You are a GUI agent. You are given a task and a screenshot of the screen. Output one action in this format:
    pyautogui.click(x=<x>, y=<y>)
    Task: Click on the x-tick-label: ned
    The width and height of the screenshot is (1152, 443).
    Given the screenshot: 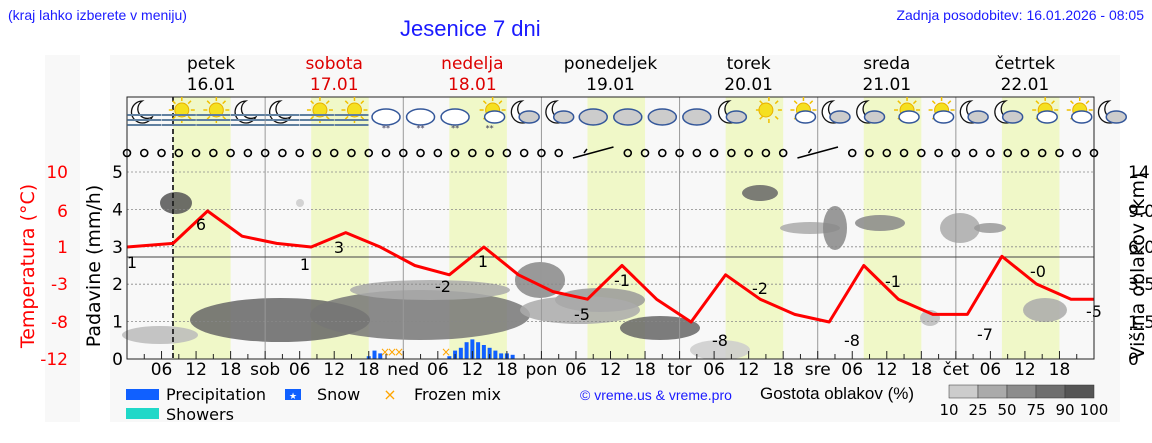 What is the action you would take?
    pyautogui.click(x=403, y=370)
    